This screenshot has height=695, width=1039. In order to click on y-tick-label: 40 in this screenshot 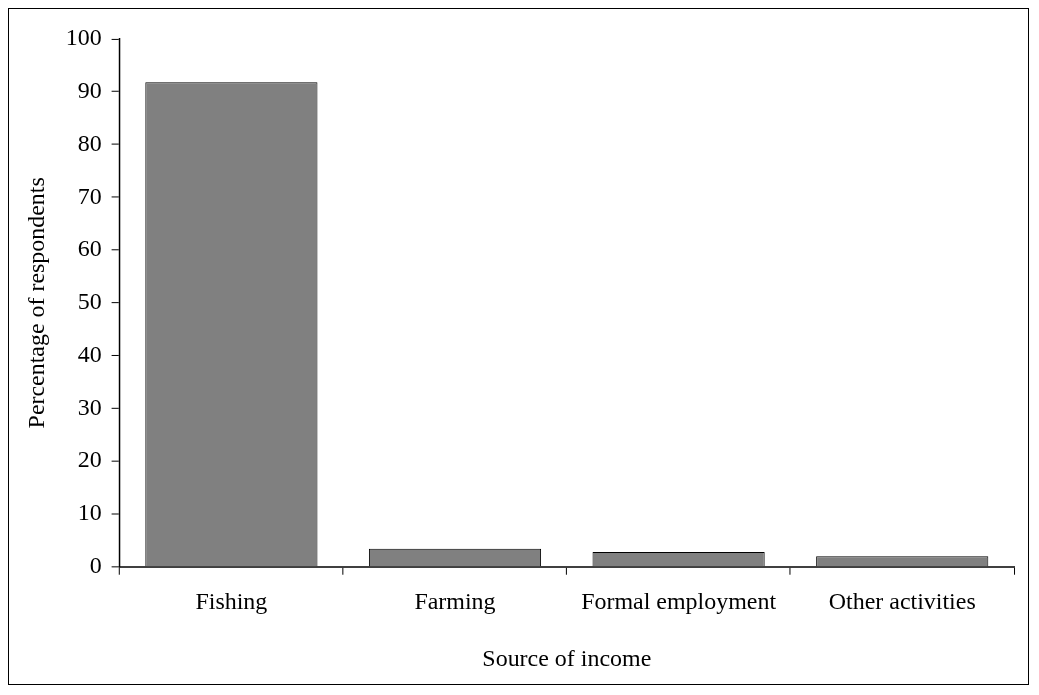, I will do `click(89, 353)`.